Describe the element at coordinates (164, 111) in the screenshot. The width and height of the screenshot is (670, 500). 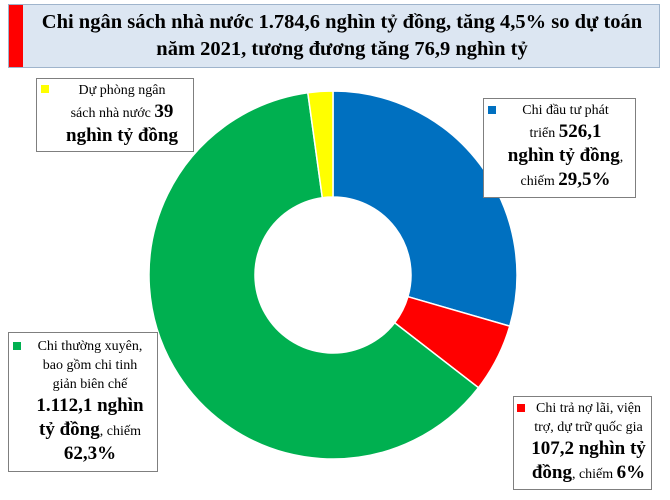
I see `label-reserve-value: 39` at that location.